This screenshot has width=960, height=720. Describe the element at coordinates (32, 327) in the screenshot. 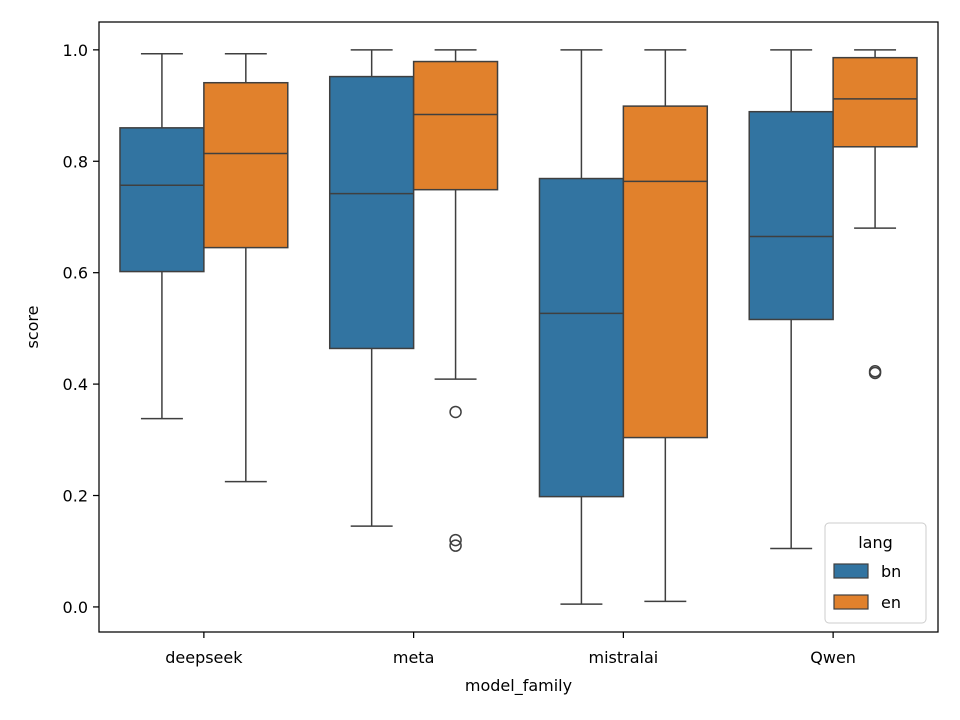

I see `y-axis-label: score` at that location.